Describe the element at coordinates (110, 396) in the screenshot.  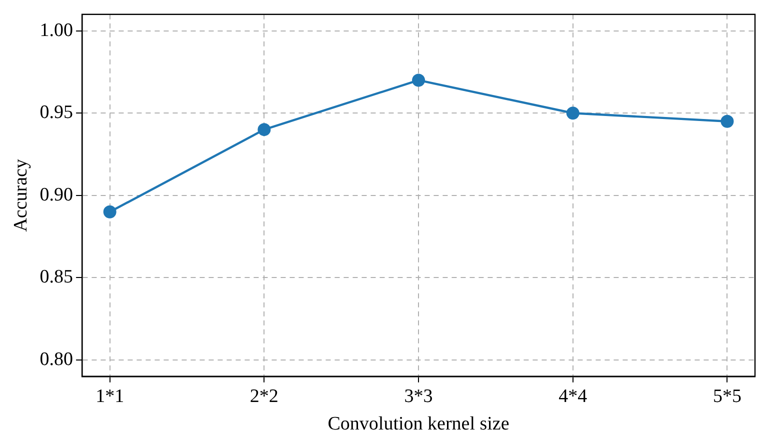
I see `x-tick-label: 1*1` at that location.